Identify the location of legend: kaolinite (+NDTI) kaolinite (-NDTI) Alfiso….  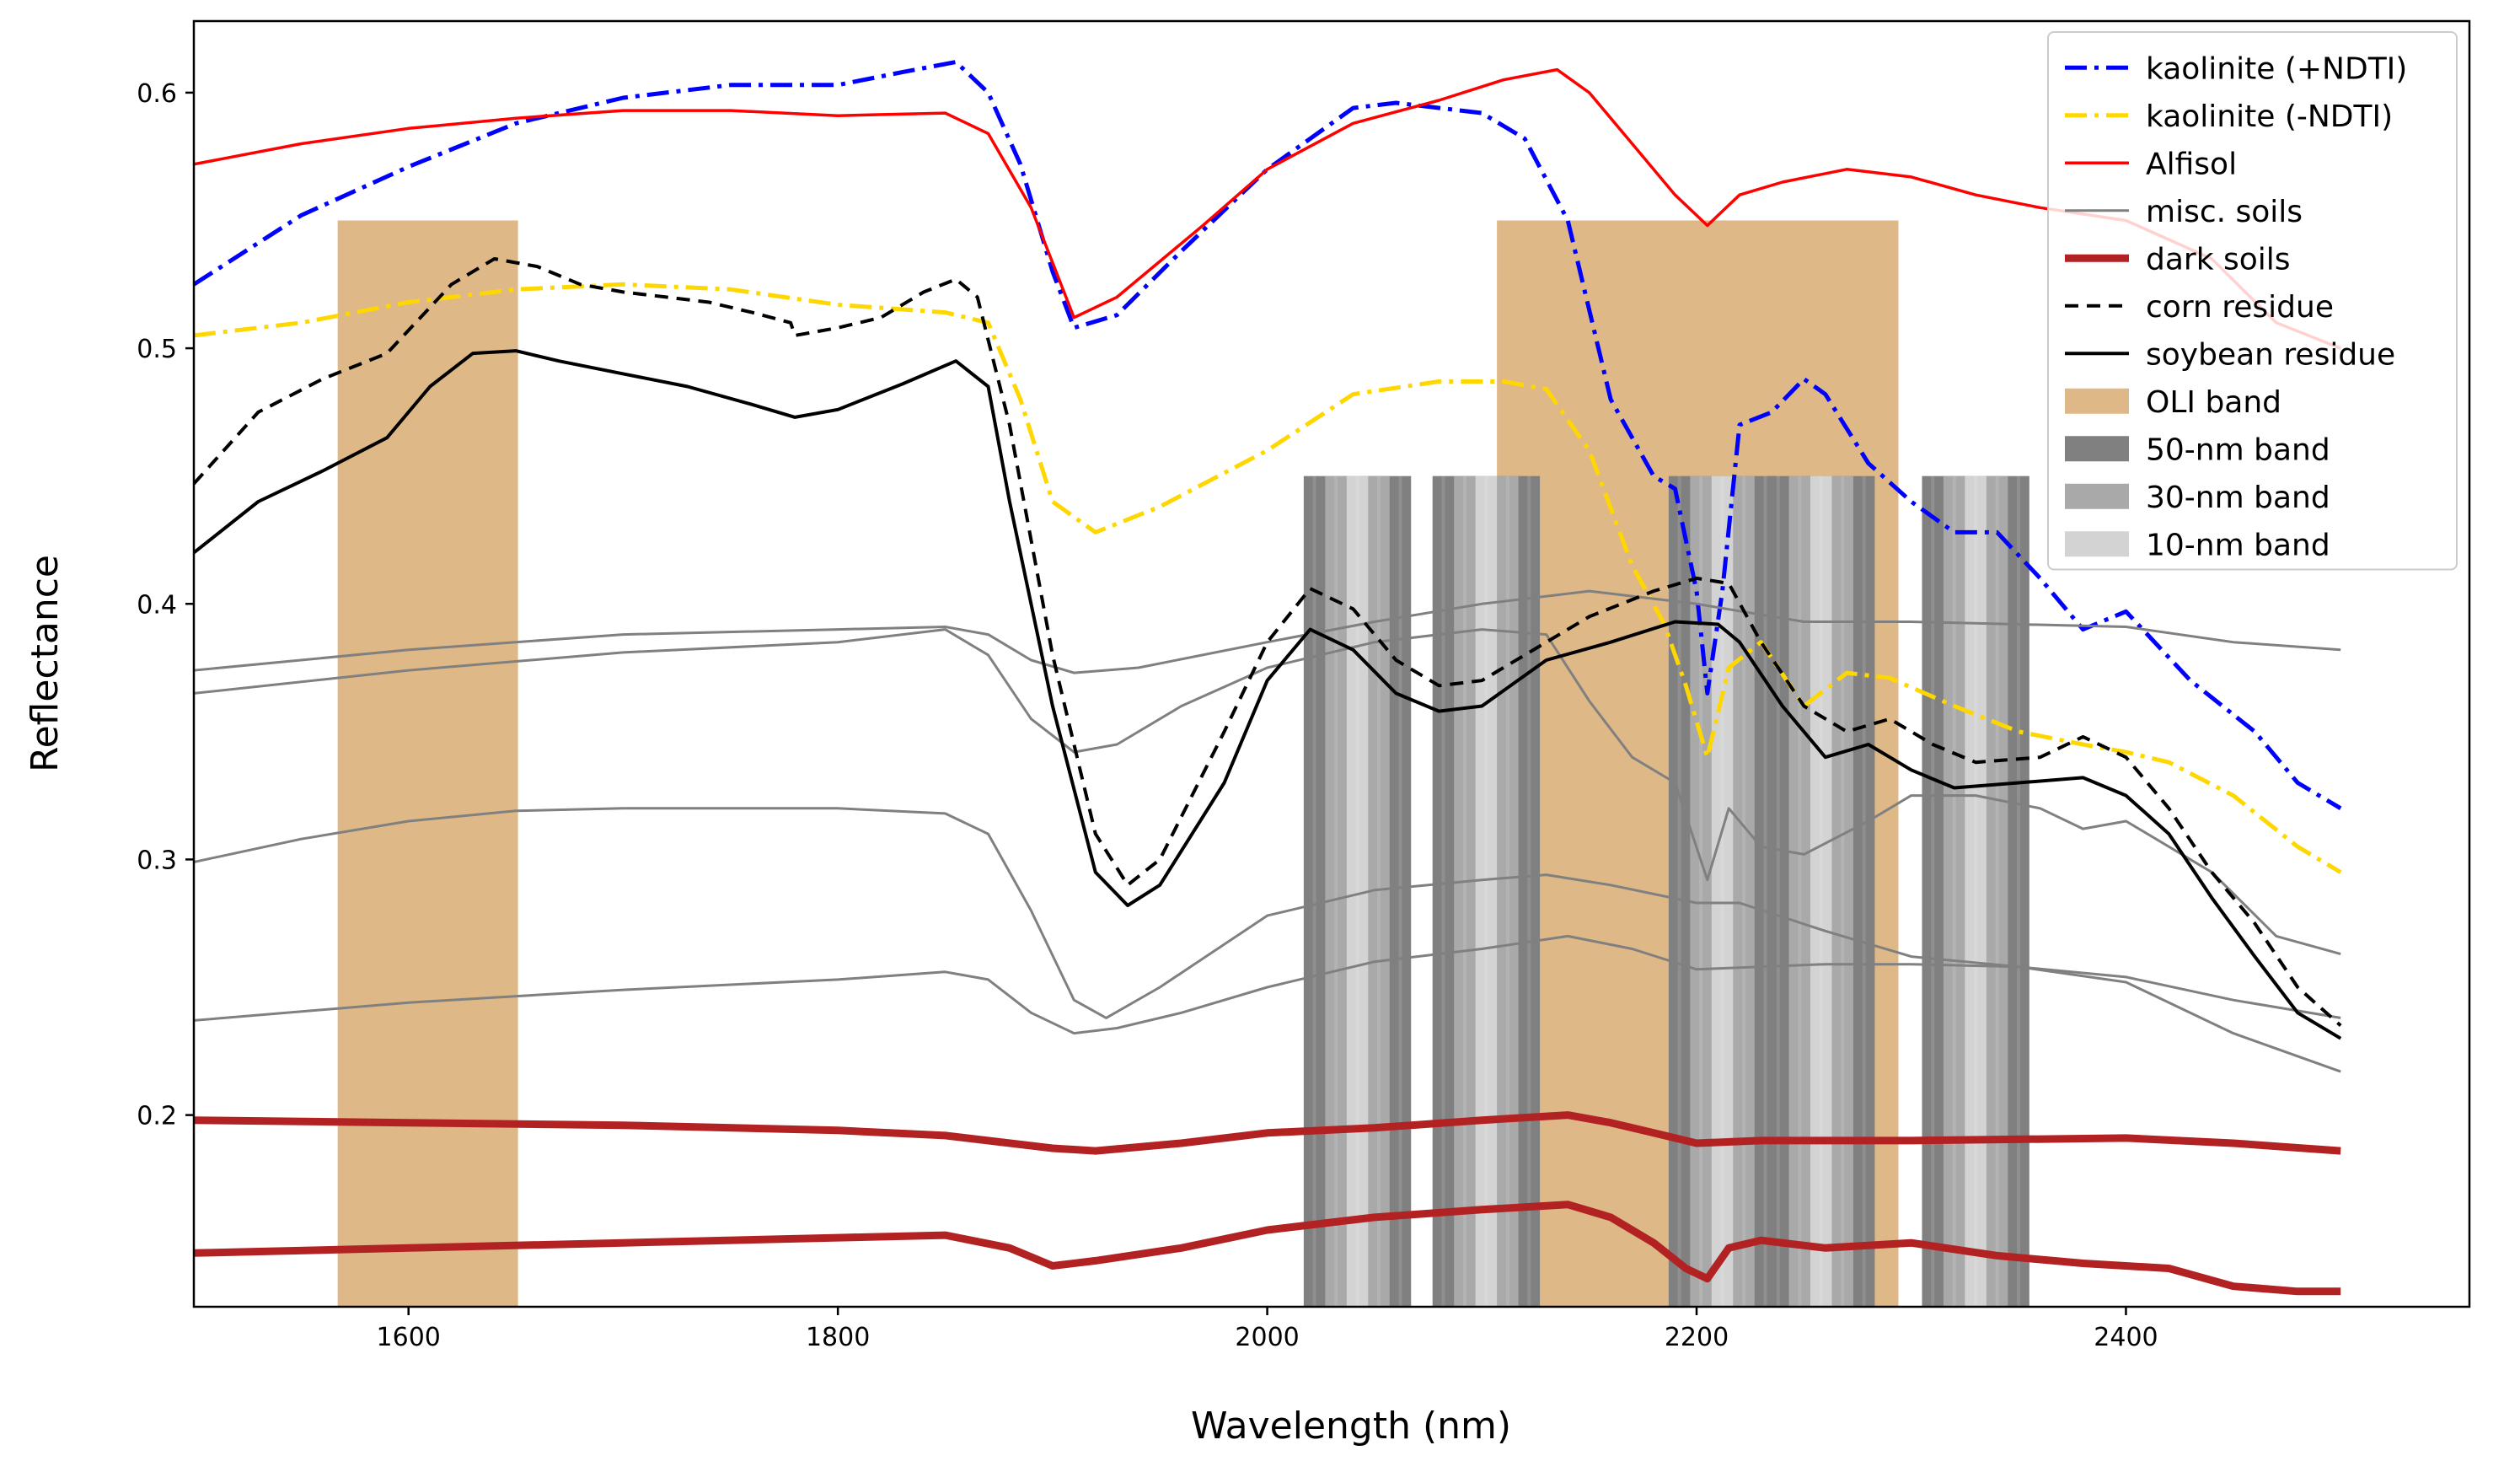
(2252, 301).